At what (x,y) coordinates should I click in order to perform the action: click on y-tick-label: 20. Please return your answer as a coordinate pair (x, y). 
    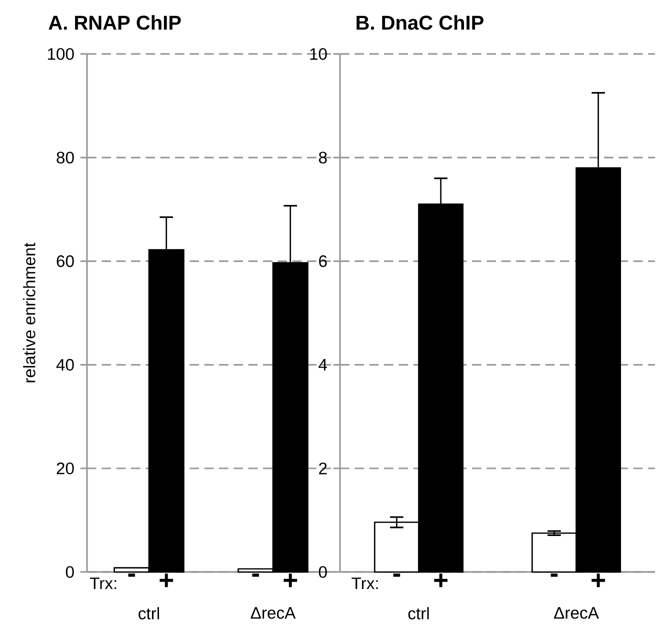
    Looking at the image, I should click on (65, 468).